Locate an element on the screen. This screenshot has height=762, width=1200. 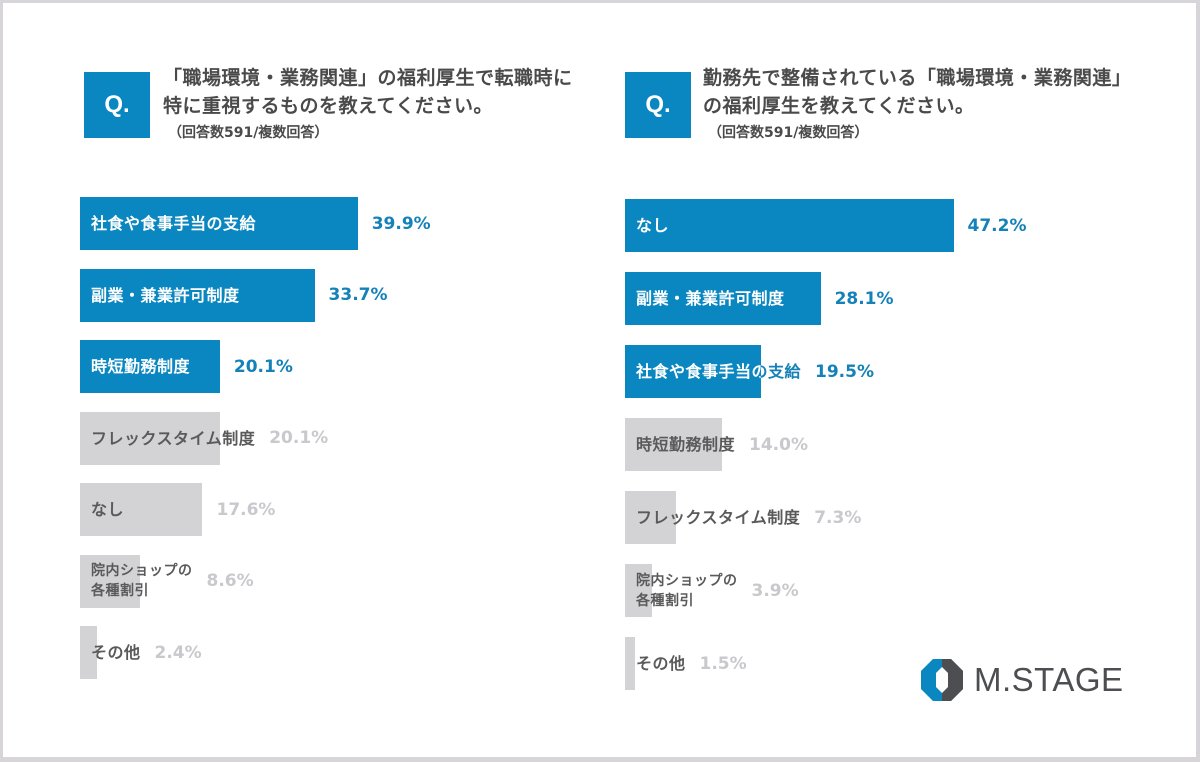
bar-row: なし 17.6% is located at coordinates (330, 509).